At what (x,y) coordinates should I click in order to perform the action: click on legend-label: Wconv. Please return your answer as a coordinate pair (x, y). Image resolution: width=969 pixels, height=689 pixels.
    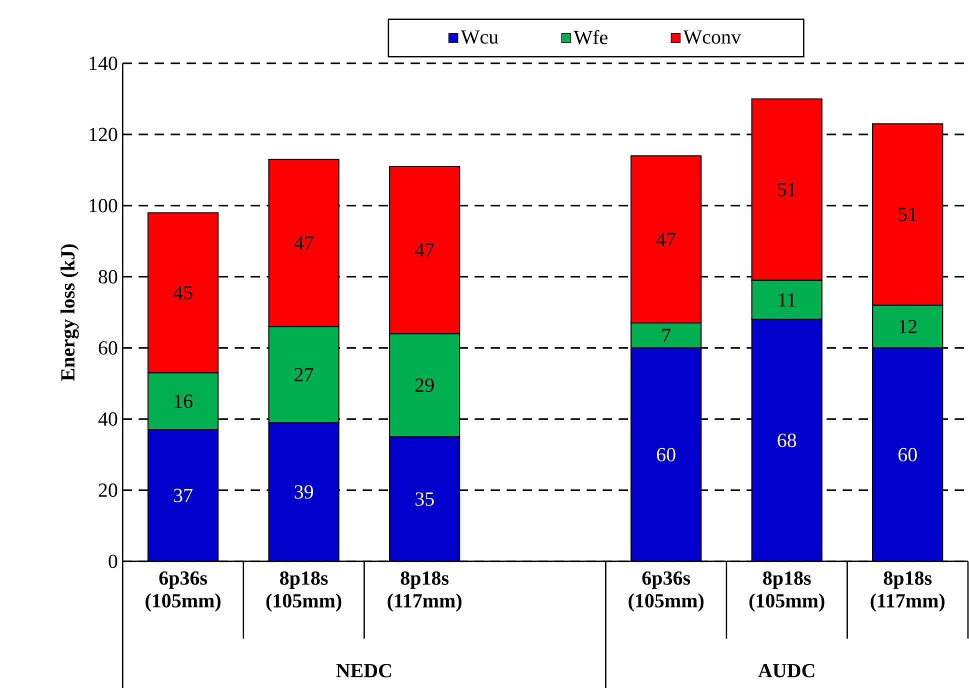
    Looking at the image, I should click on (712, 37).